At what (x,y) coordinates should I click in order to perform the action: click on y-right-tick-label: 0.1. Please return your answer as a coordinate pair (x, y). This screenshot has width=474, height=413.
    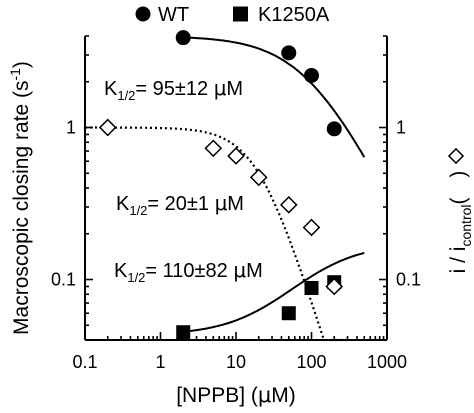
    Looking at the image, I should click on (408, 280).